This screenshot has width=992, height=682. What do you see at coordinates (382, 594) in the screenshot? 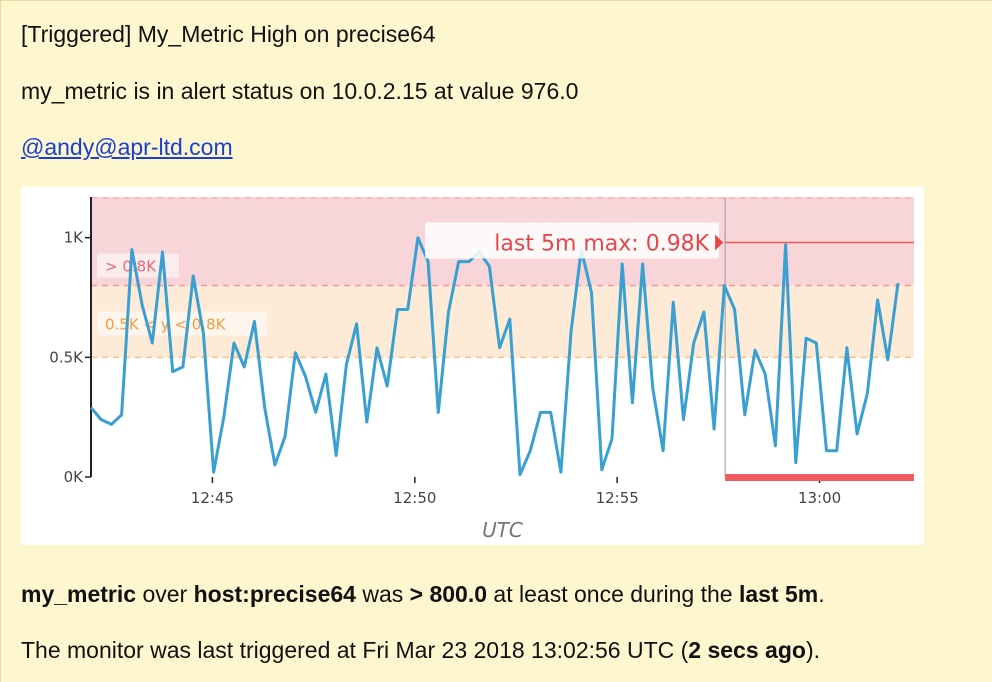
I see `summary-was: was` at bounding box center [382, 594].